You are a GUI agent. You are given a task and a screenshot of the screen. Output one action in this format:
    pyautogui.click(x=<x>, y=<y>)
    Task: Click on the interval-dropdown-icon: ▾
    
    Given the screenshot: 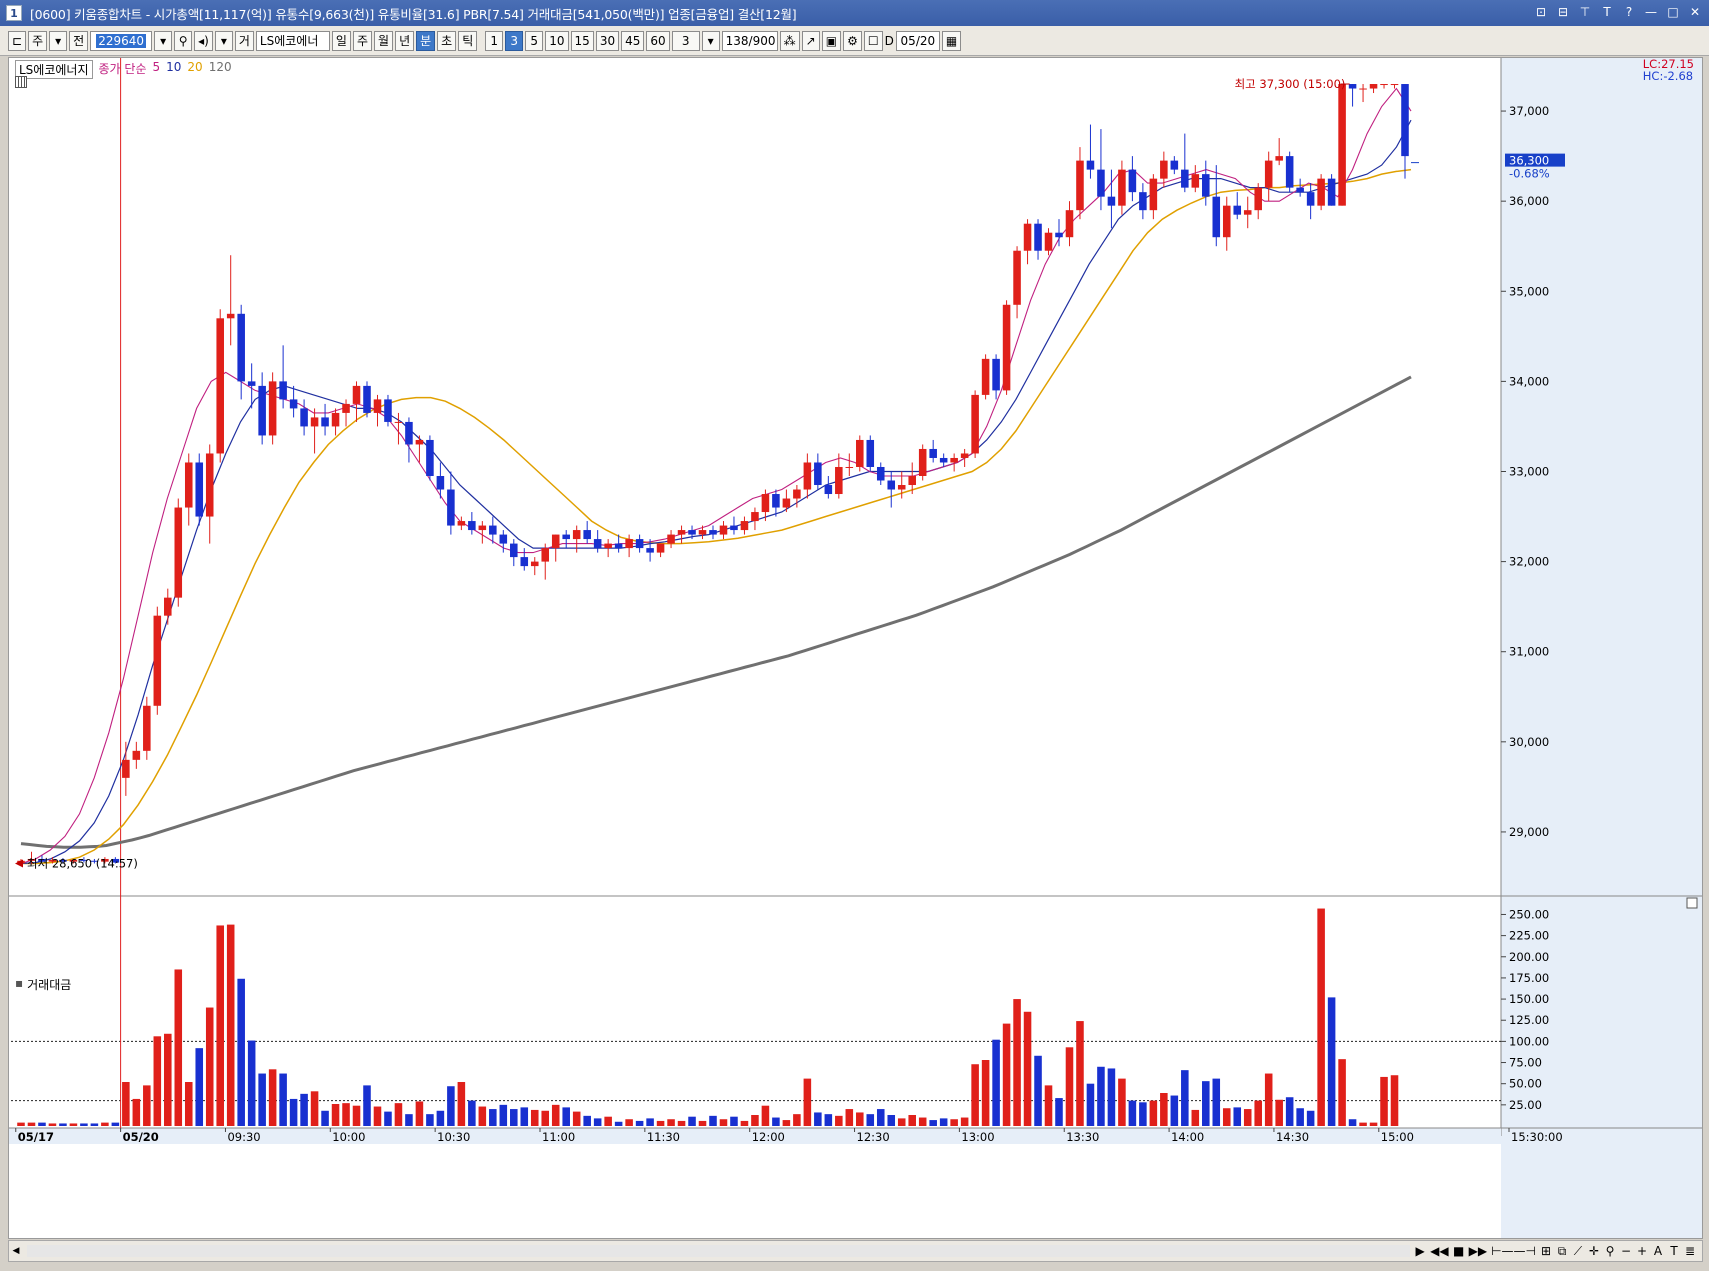 What is the action you would take?
    pyautogui.click(x=710, y=40)
    